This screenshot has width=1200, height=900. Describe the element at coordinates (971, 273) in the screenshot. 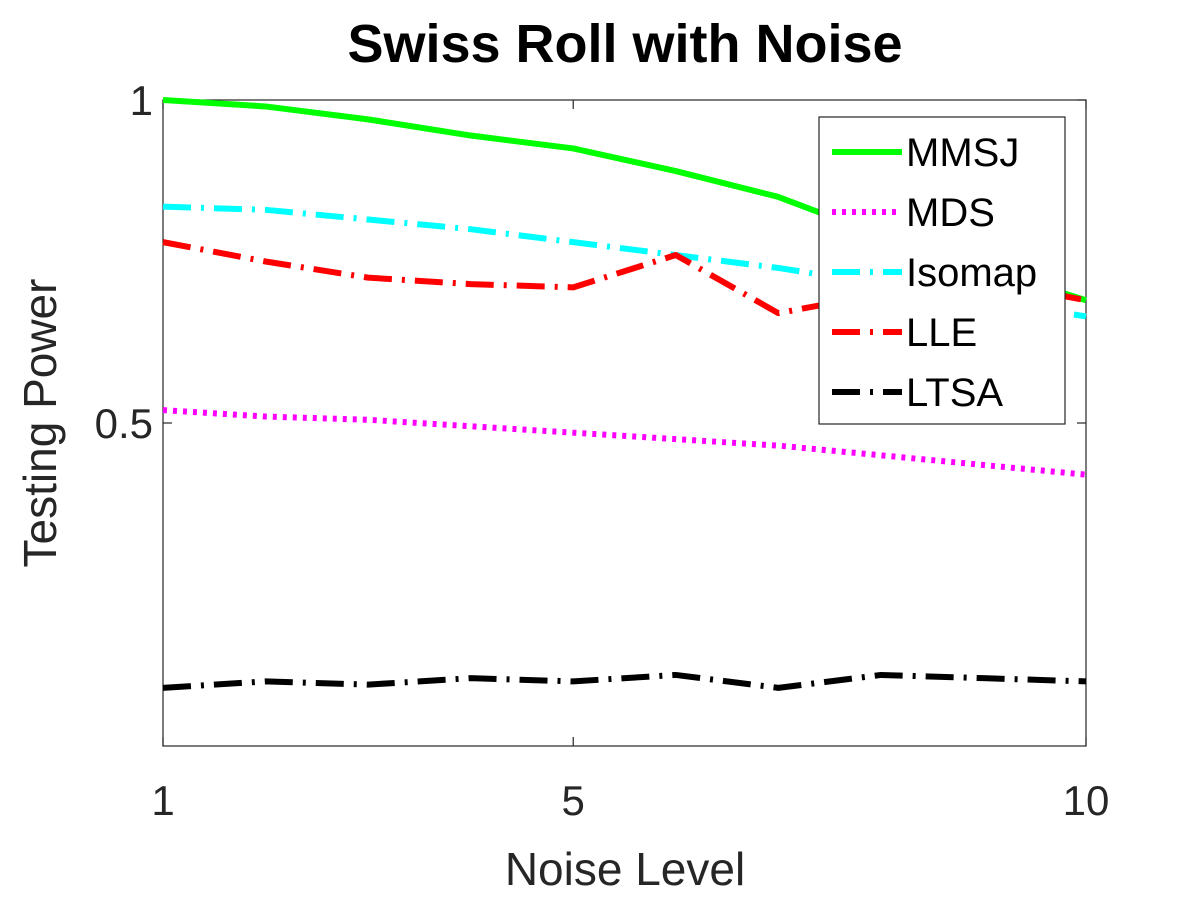

I see `legend-label-isomap: Isomap` at that location.